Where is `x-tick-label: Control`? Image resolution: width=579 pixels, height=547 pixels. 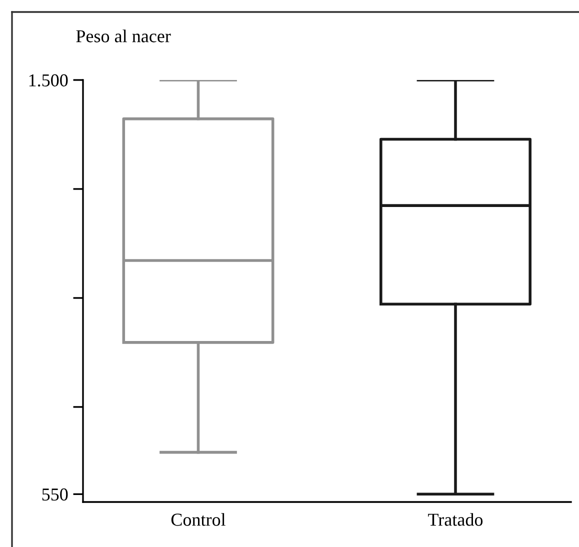
x-tick-label: Control is located at coordinates (198, 519).